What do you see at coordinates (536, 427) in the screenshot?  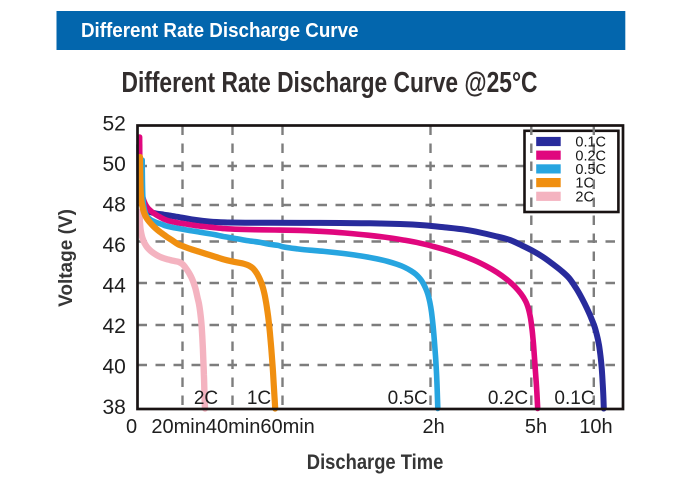 I see `svg-text: 5h` at bounding box center [536, 427].